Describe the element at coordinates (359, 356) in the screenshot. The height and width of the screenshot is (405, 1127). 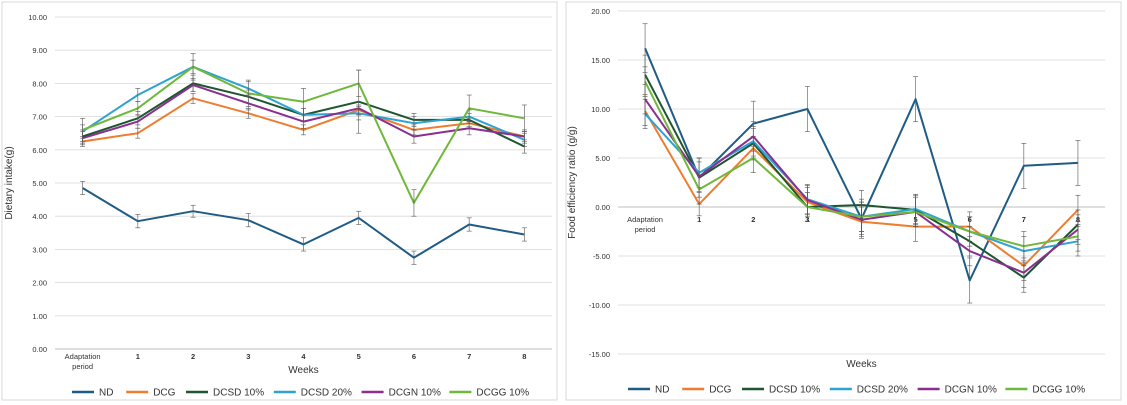
I see `x-tick-label: 5` at that location.